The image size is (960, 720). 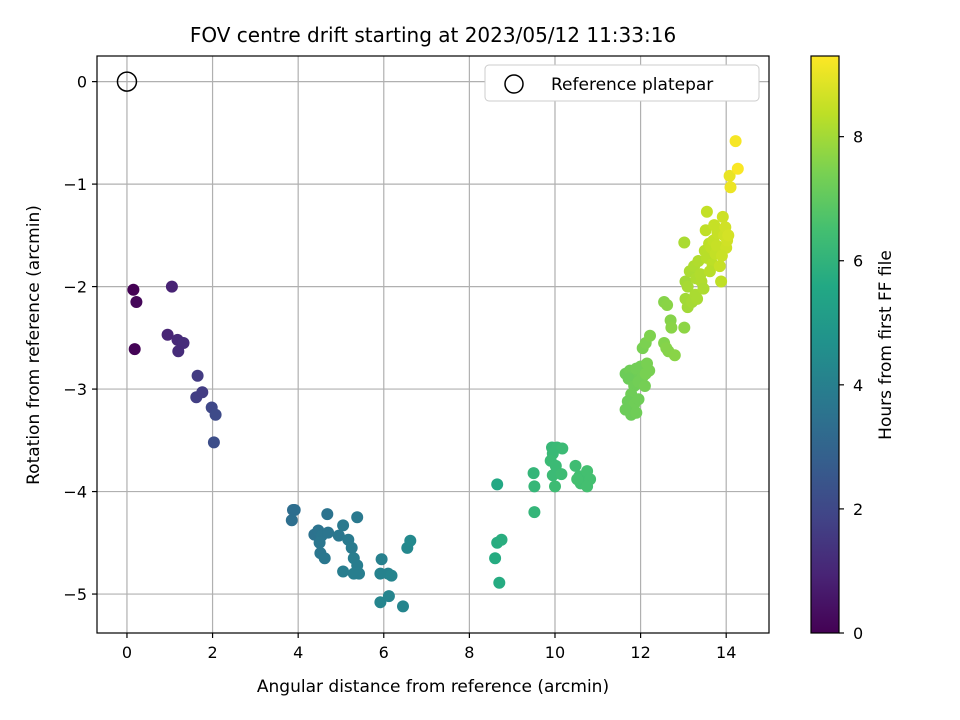 What do you see at coordinates (433, 687) in the screenshot?
I see `x-axis-title: Angular distance from reference (arcmin)` at bounding box center [433, 687].